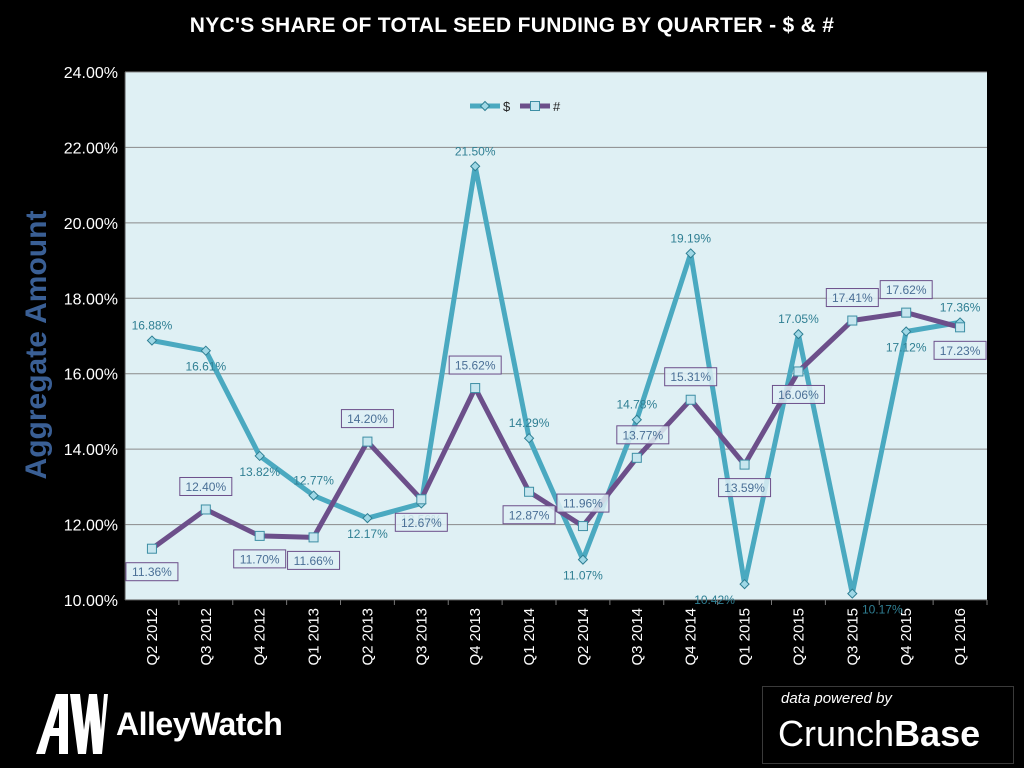 This screenshot has width=1024, height=768. What do you see at coordinates (636, 405) in the screenshot?
I see `data-label-dollar: 14.78%` at bounding box center [636, 405].